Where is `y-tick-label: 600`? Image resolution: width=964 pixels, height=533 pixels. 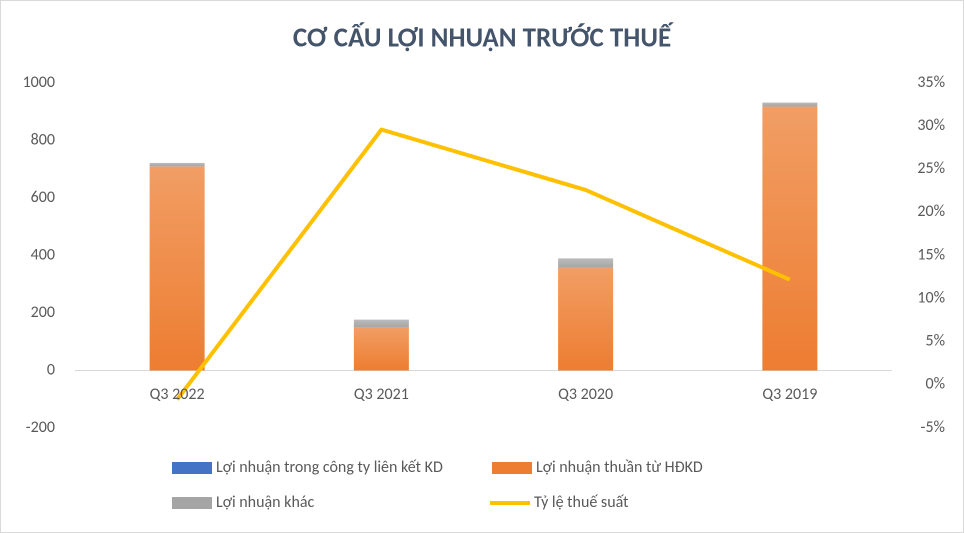 y-tick-label: 600 is located at coordinates (43, 197).